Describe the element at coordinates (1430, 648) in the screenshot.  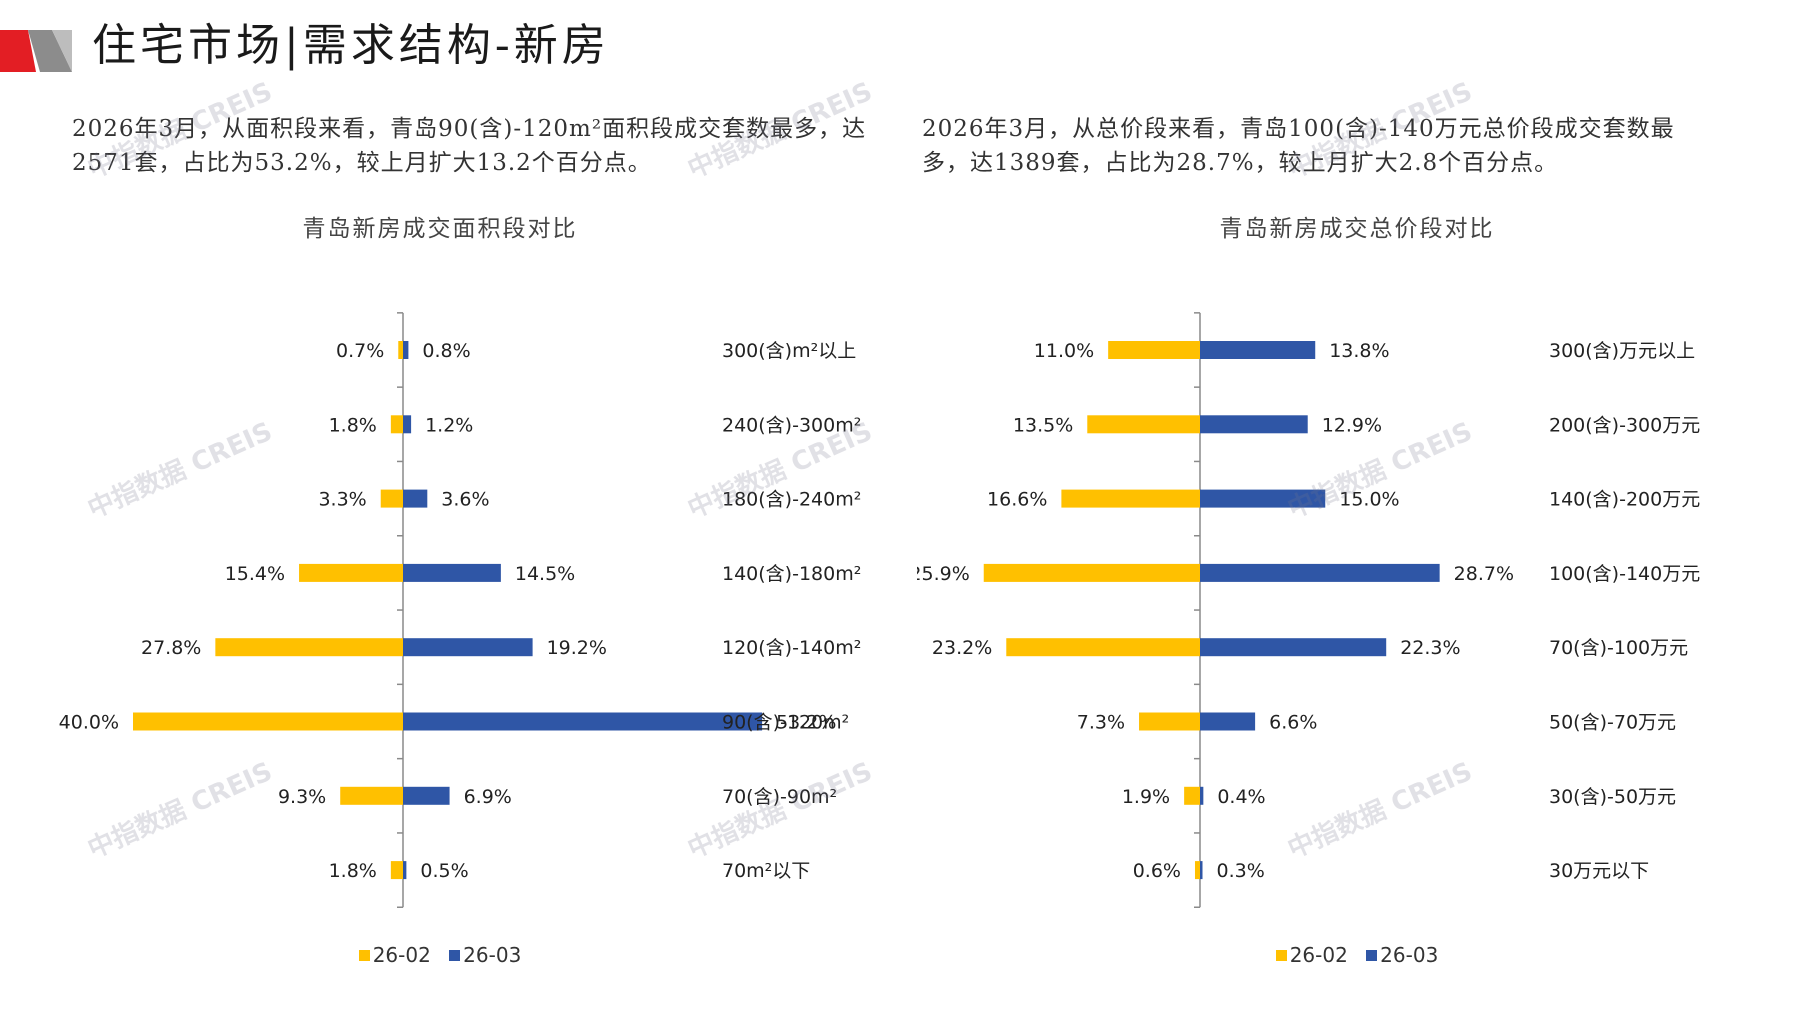
I see `data-label-curr: 22.3%` at that location.